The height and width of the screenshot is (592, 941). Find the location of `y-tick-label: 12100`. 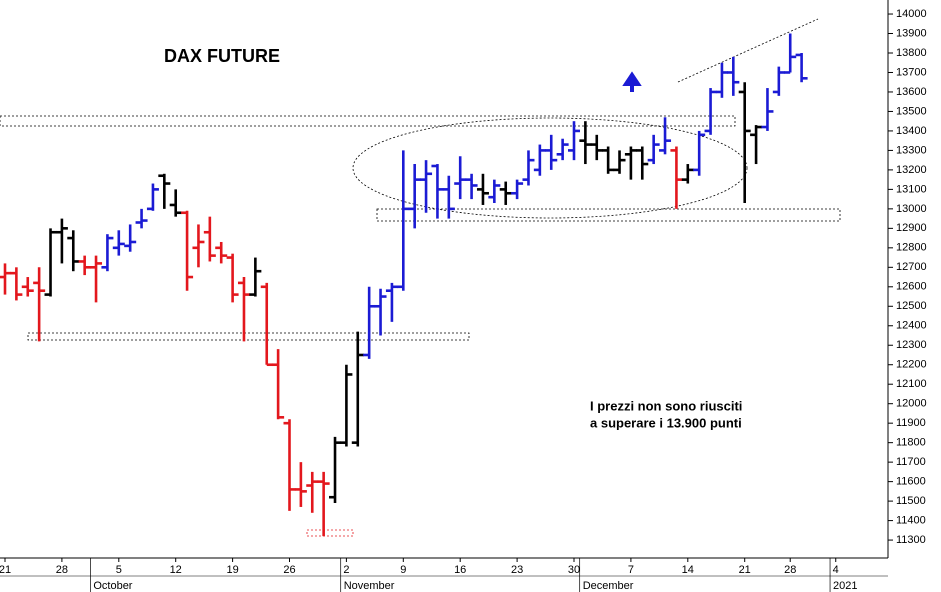

y-tick-label: 12100 is located at coordinates (911, 384).